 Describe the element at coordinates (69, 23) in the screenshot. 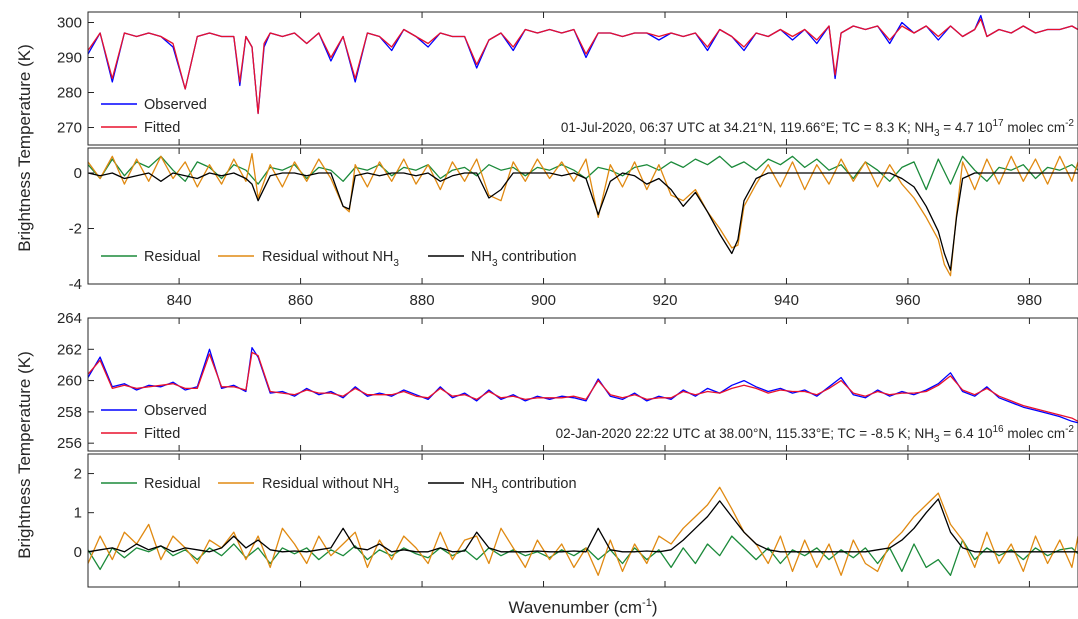

I see `y-tick-label: 300` at that location.